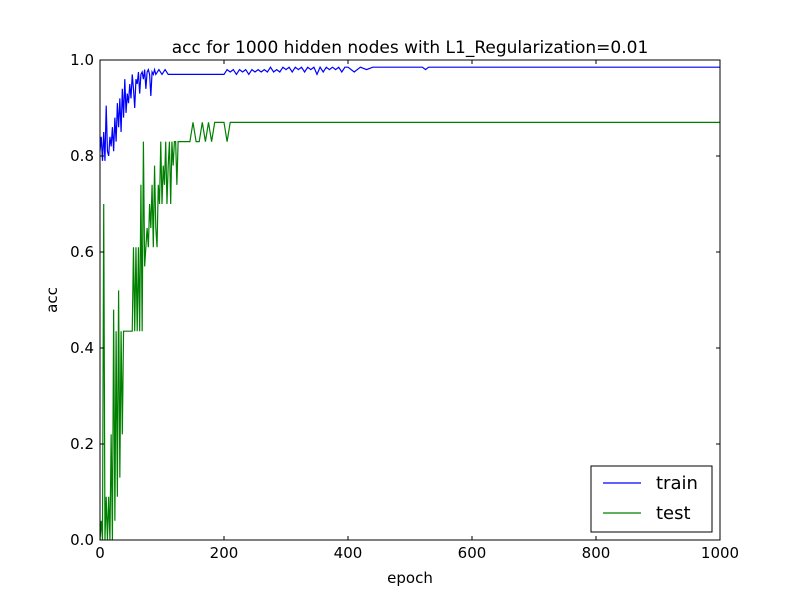 This screenshot has height=605, width=800. What do you see at coordinates (348, 553) in the screenshot?
I see `x-tick-label: 400` at bounding box center [348, 553].